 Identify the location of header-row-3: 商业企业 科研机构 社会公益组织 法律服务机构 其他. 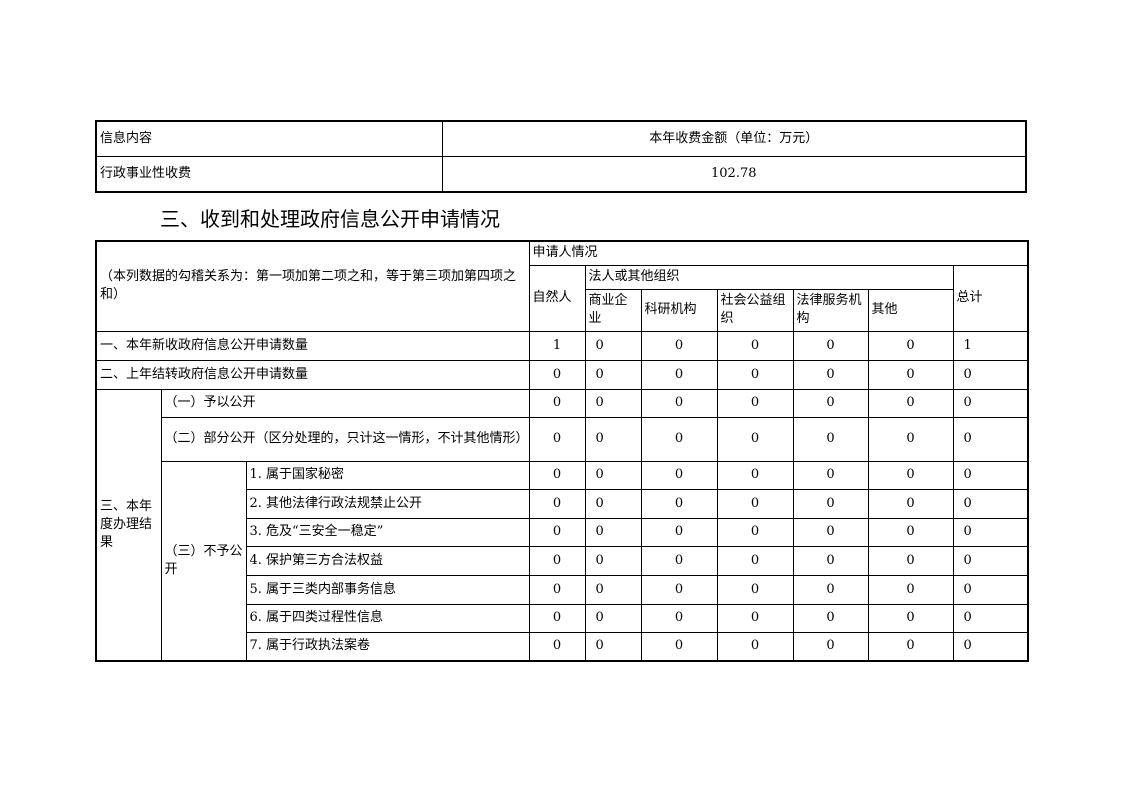
(562, 310).